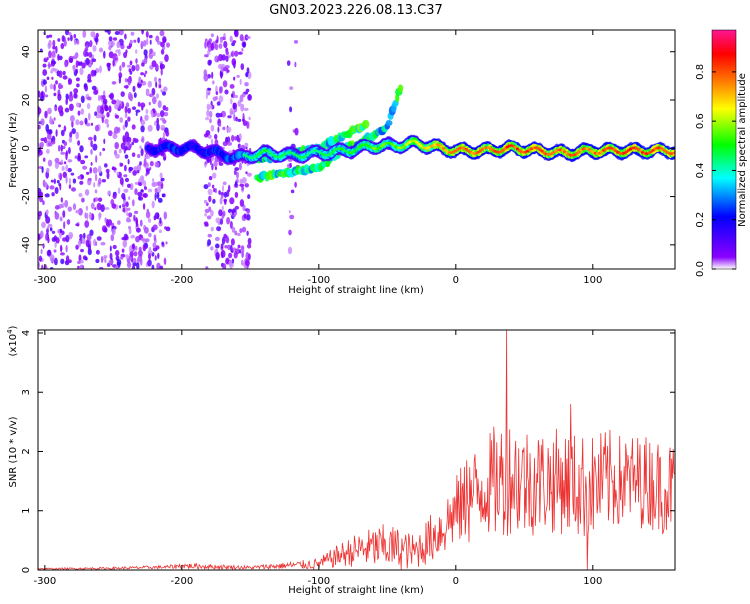 The image size is (750, 604). I want to click on ridge-trace, so click(409, 150).